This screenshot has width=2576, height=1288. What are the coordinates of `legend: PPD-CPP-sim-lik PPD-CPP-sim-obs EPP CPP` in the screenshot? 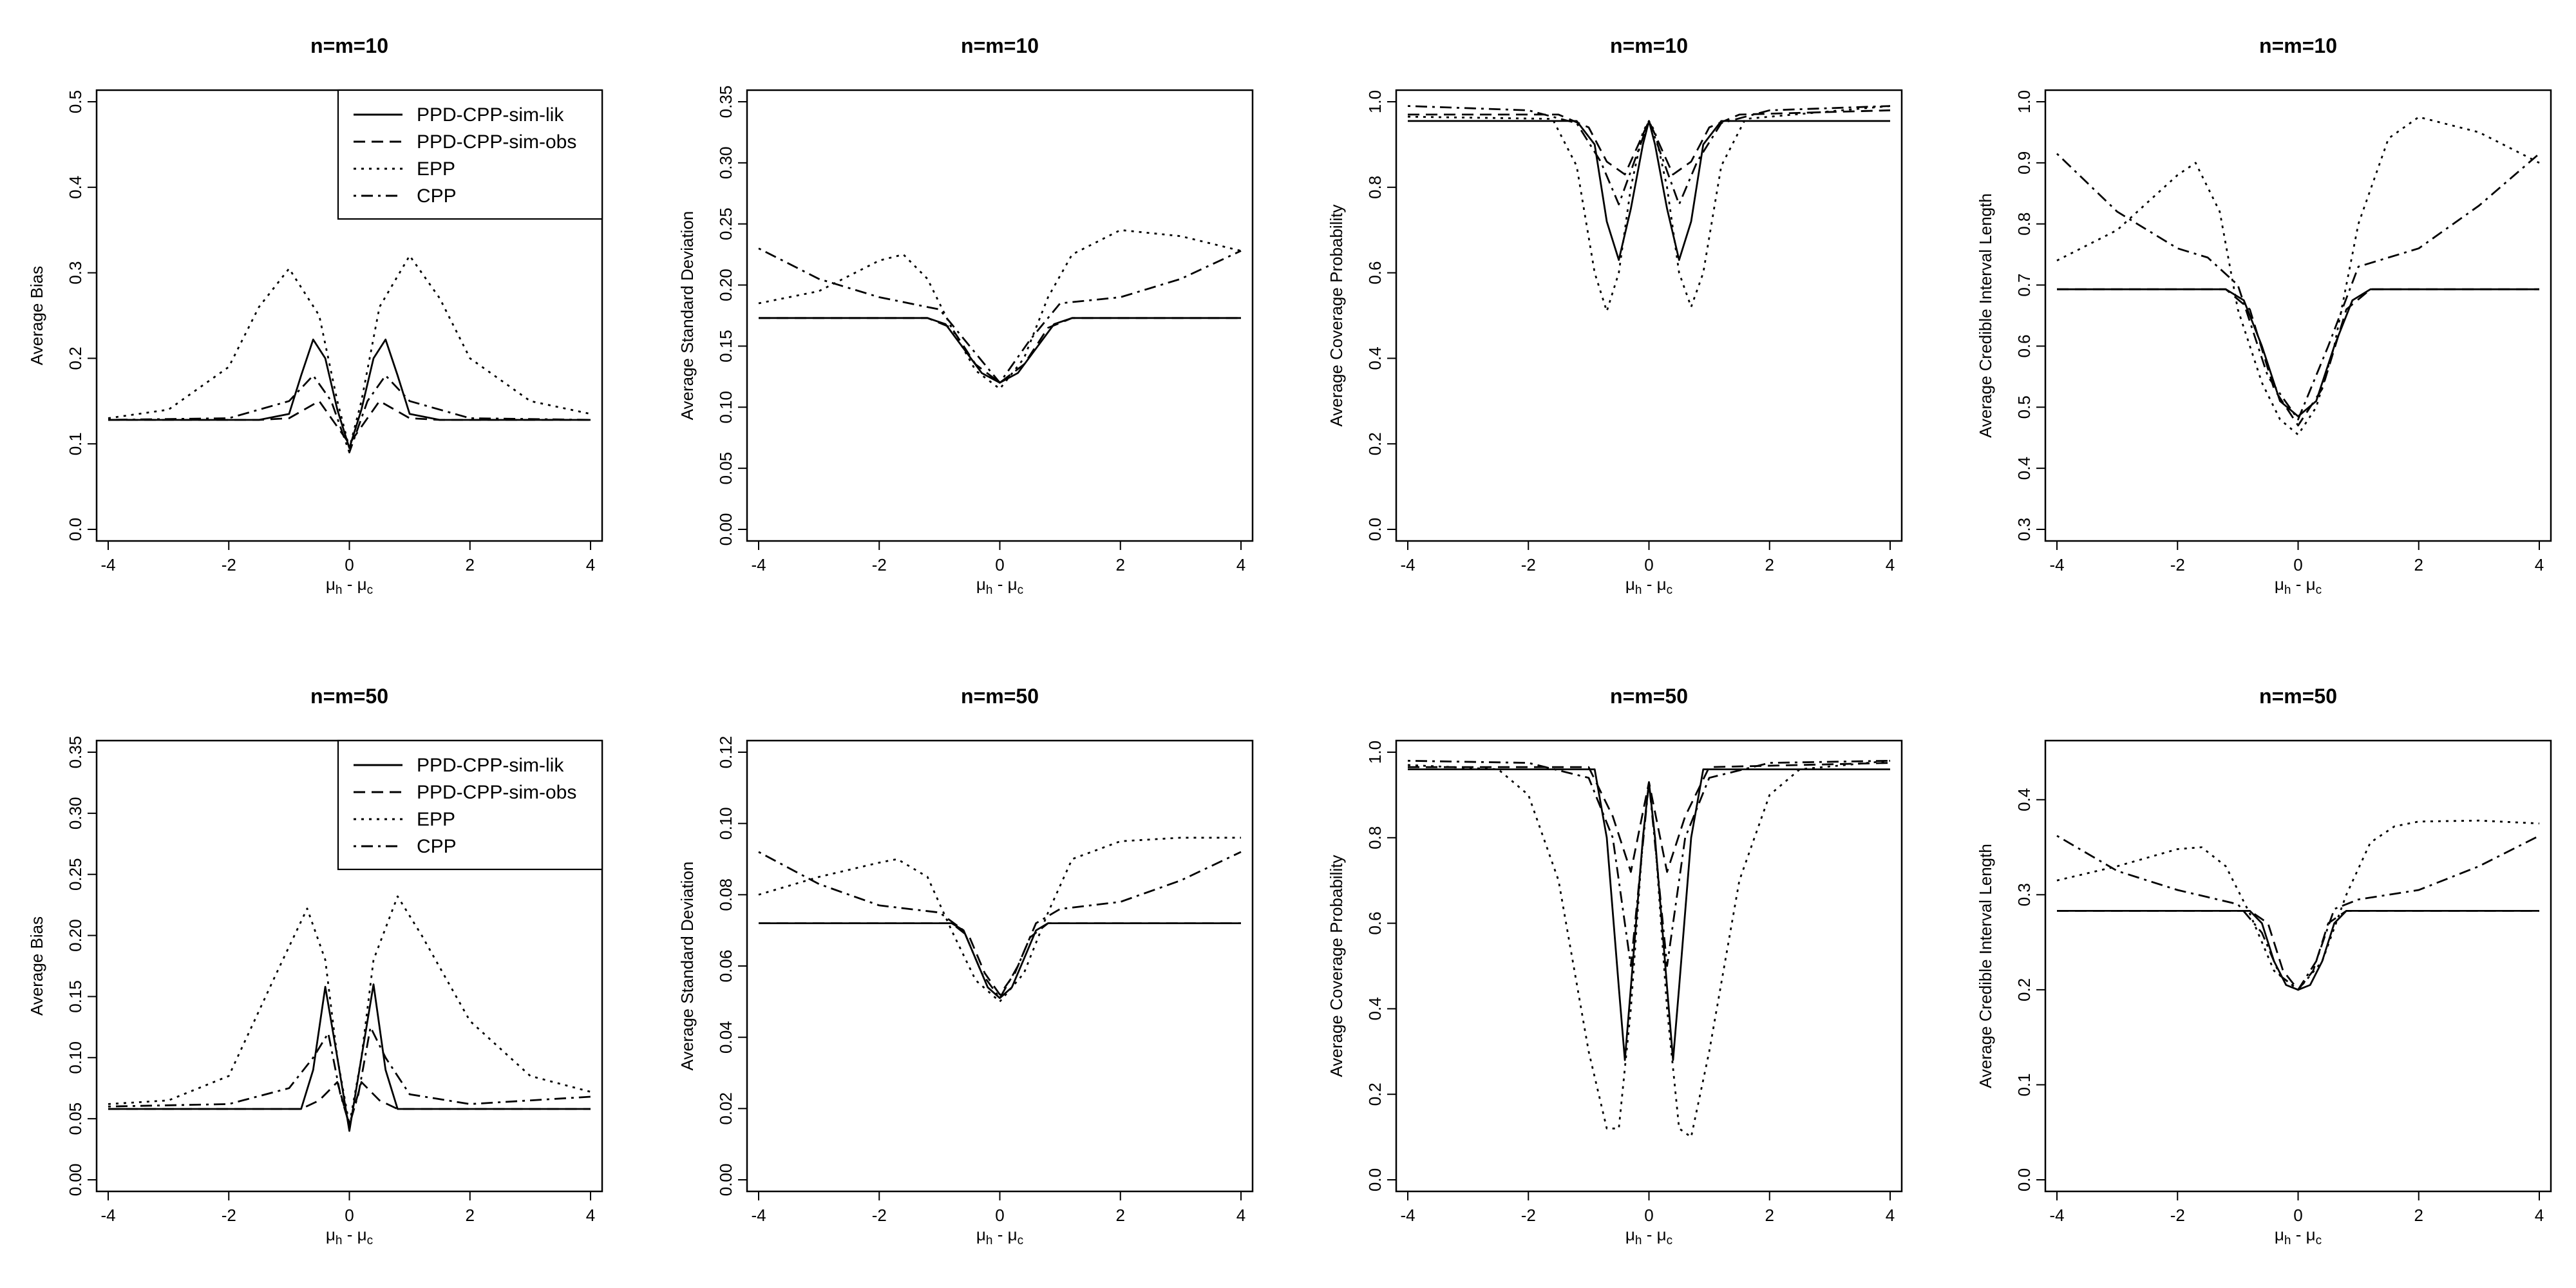 It's located at (470, 805).